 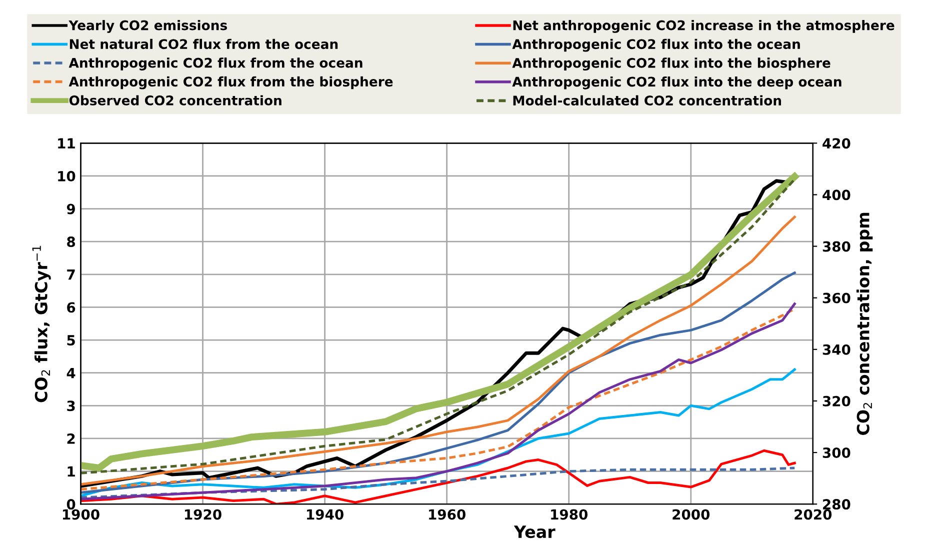 What do you see at coordinates (671, 64) in the screenshot?
I see `legend-label: Anthropogenic CO2 flux into the biosphere` at bounding box center [671, 64].